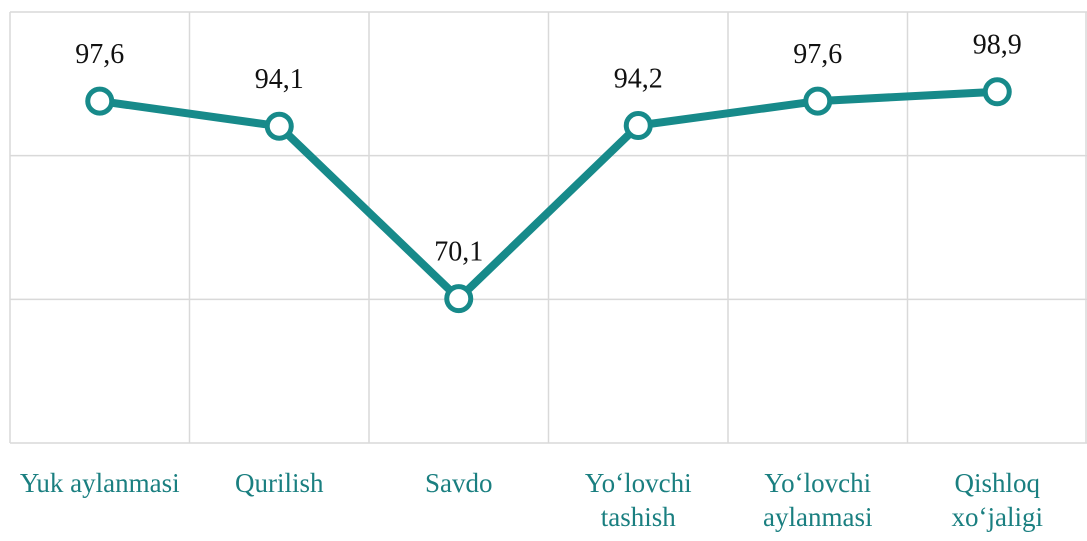 Image resolution: width=1087 pixels, height=541 pixels. I want to click on data-label: 94,1, so click(279, 79).